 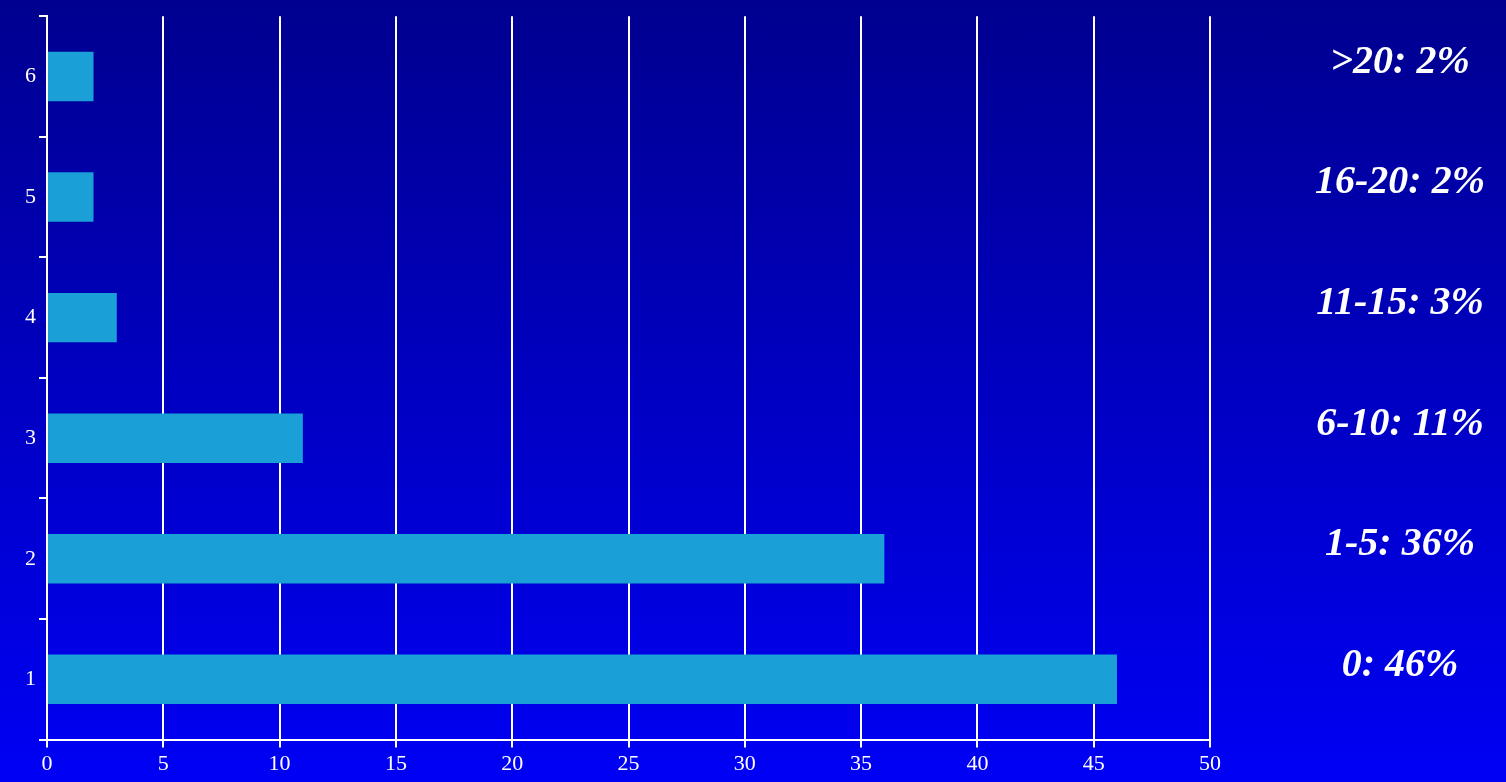 I want to click on x-tick-label: 5, so click(x=163, y=762).